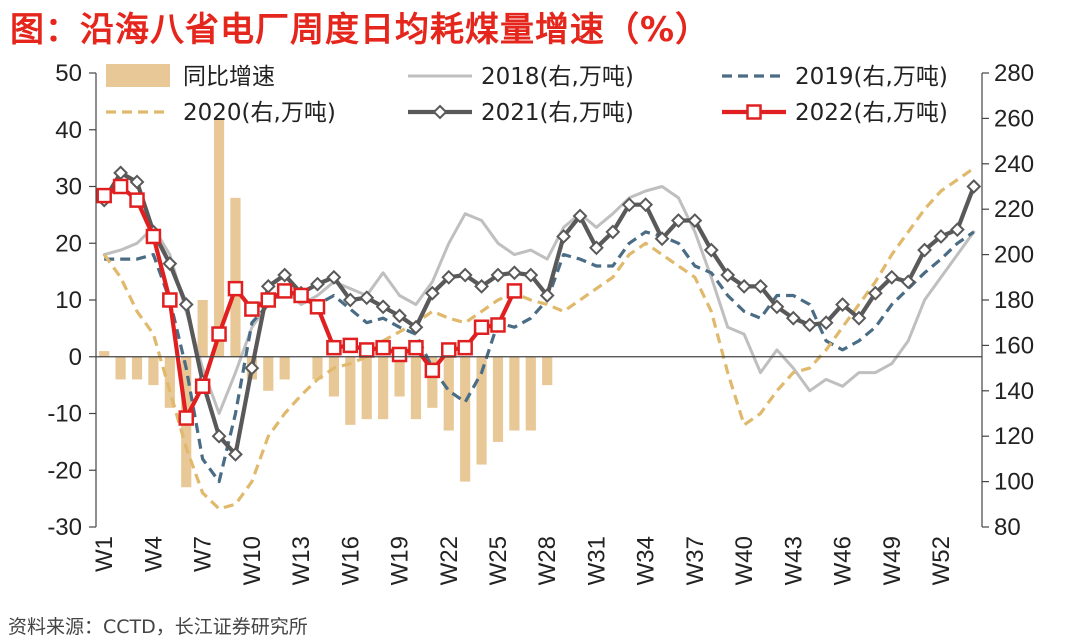  Describe the element at coordinates (259, 113) in the screenshot. I see `legend-label-2020: 2020(右,万吨)` at that location.